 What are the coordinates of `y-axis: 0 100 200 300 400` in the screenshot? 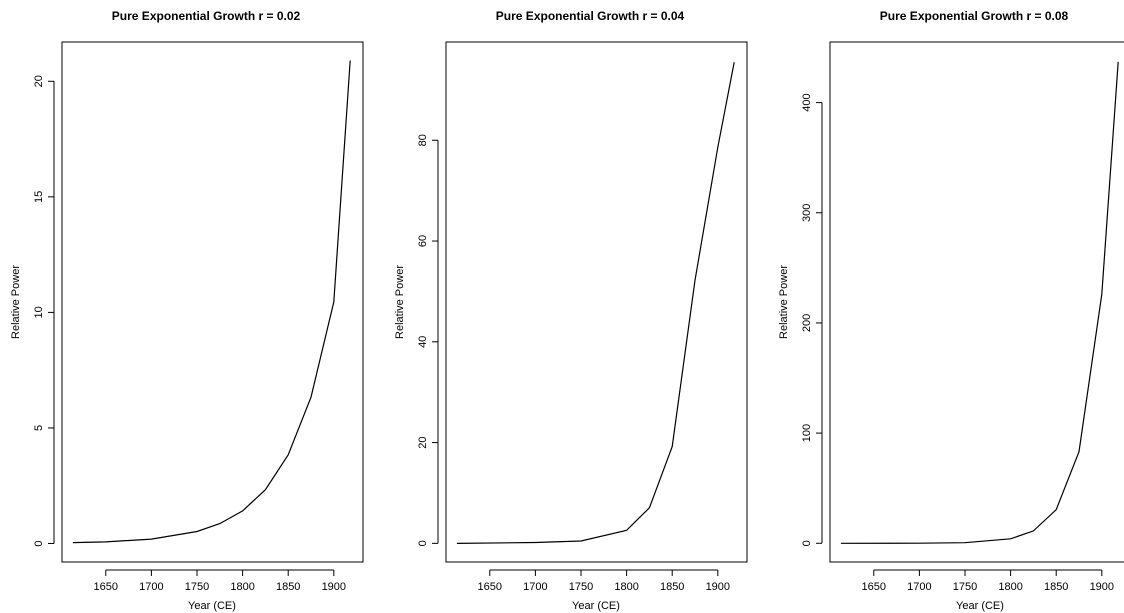 It's located at (812, 319).